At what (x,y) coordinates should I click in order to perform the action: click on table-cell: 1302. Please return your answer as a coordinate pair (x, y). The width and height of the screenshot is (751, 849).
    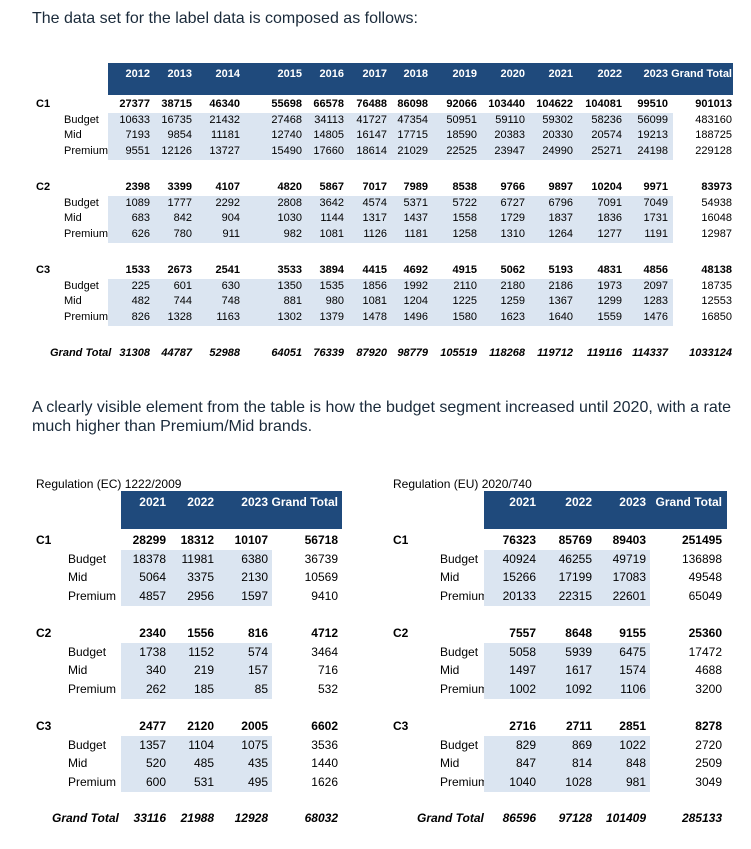
    Looking at the image, I should click on (289, 317).